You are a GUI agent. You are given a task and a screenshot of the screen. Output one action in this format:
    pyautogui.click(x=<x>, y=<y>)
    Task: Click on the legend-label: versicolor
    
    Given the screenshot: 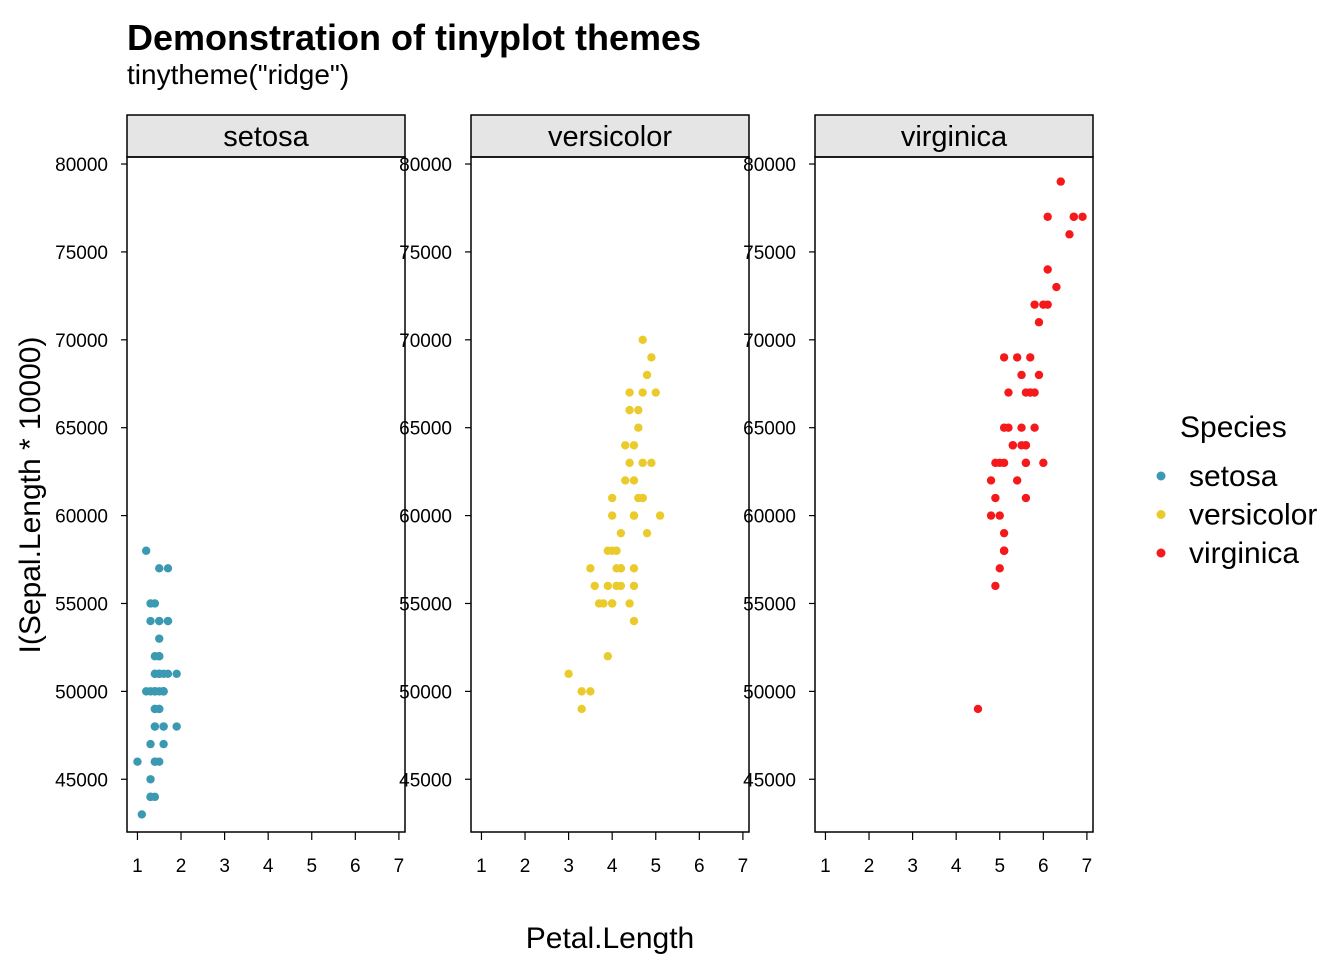 What is the action you would take?
    pyautogui.click(x=1253, y=515)
    